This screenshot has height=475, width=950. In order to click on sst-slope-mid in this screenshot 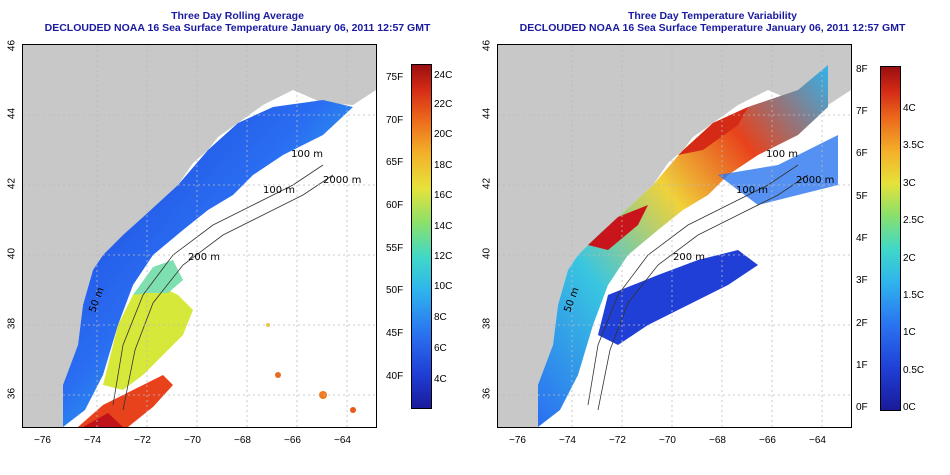, I will do `click(158, 277)`.